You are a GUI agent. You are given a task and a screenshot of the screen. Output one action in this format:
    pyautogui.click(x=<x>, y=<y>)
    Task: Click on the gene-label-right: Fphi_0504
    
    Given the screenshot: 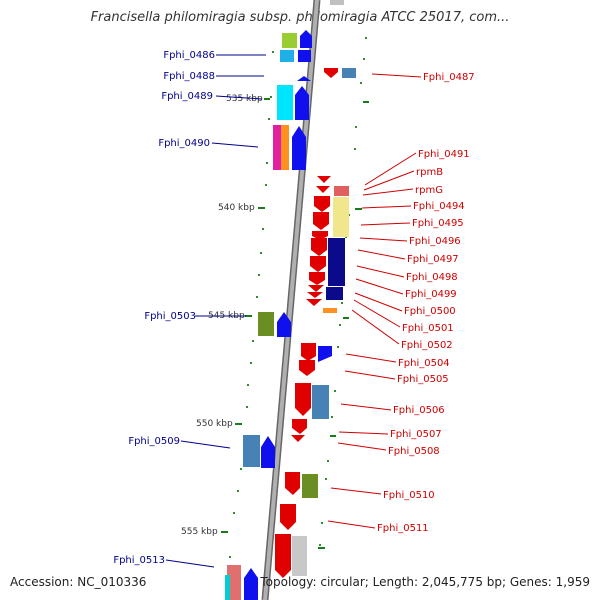 What is the action you would take?
    pyautogui.click(x=424, y=363)
    